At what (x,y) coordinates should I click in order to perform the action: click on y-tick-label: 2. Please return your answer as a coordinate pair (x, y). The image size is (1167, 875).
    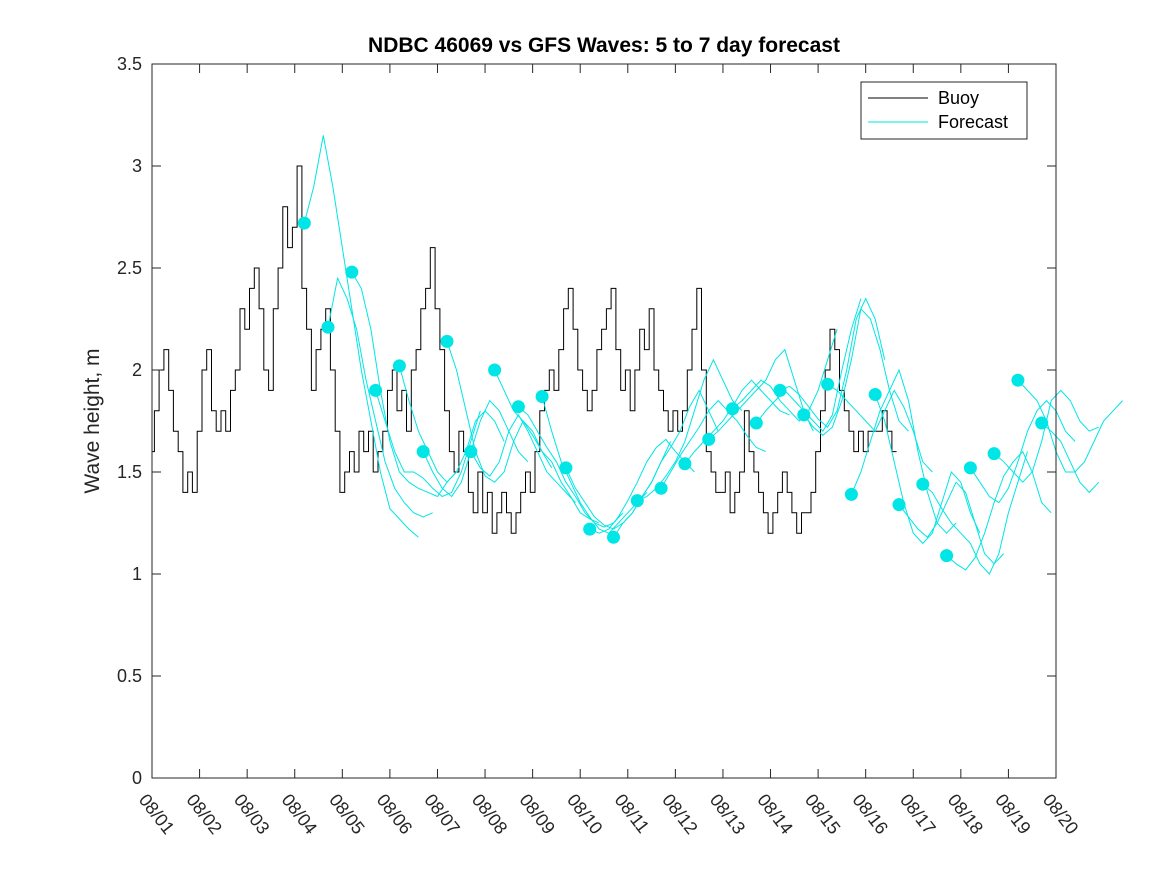
    Looking at the image, I should click on (137, 370).